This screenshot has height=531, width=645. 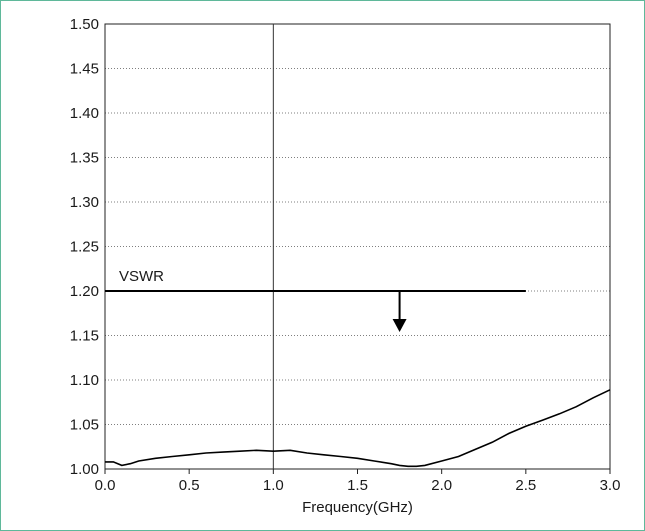 What do you see at coordinates (84, 380) in the screenshot?
I see `y-tick-label: 1.10` at bounding box center [84, 380].